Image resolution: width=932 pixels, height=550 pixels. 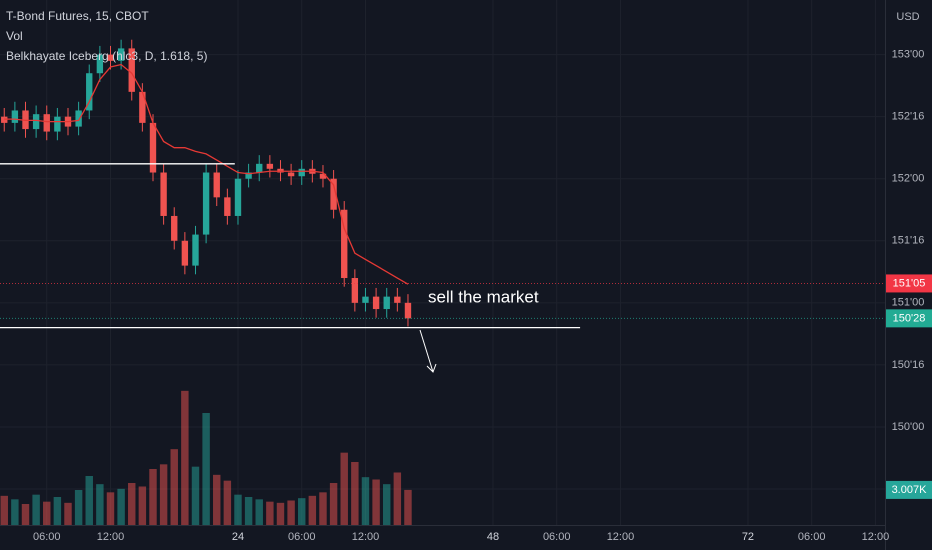 What do you see at coordinates (493, 537) in the screenshot?
I see `x-tick-label: 48` at bounding box center [493, 537].